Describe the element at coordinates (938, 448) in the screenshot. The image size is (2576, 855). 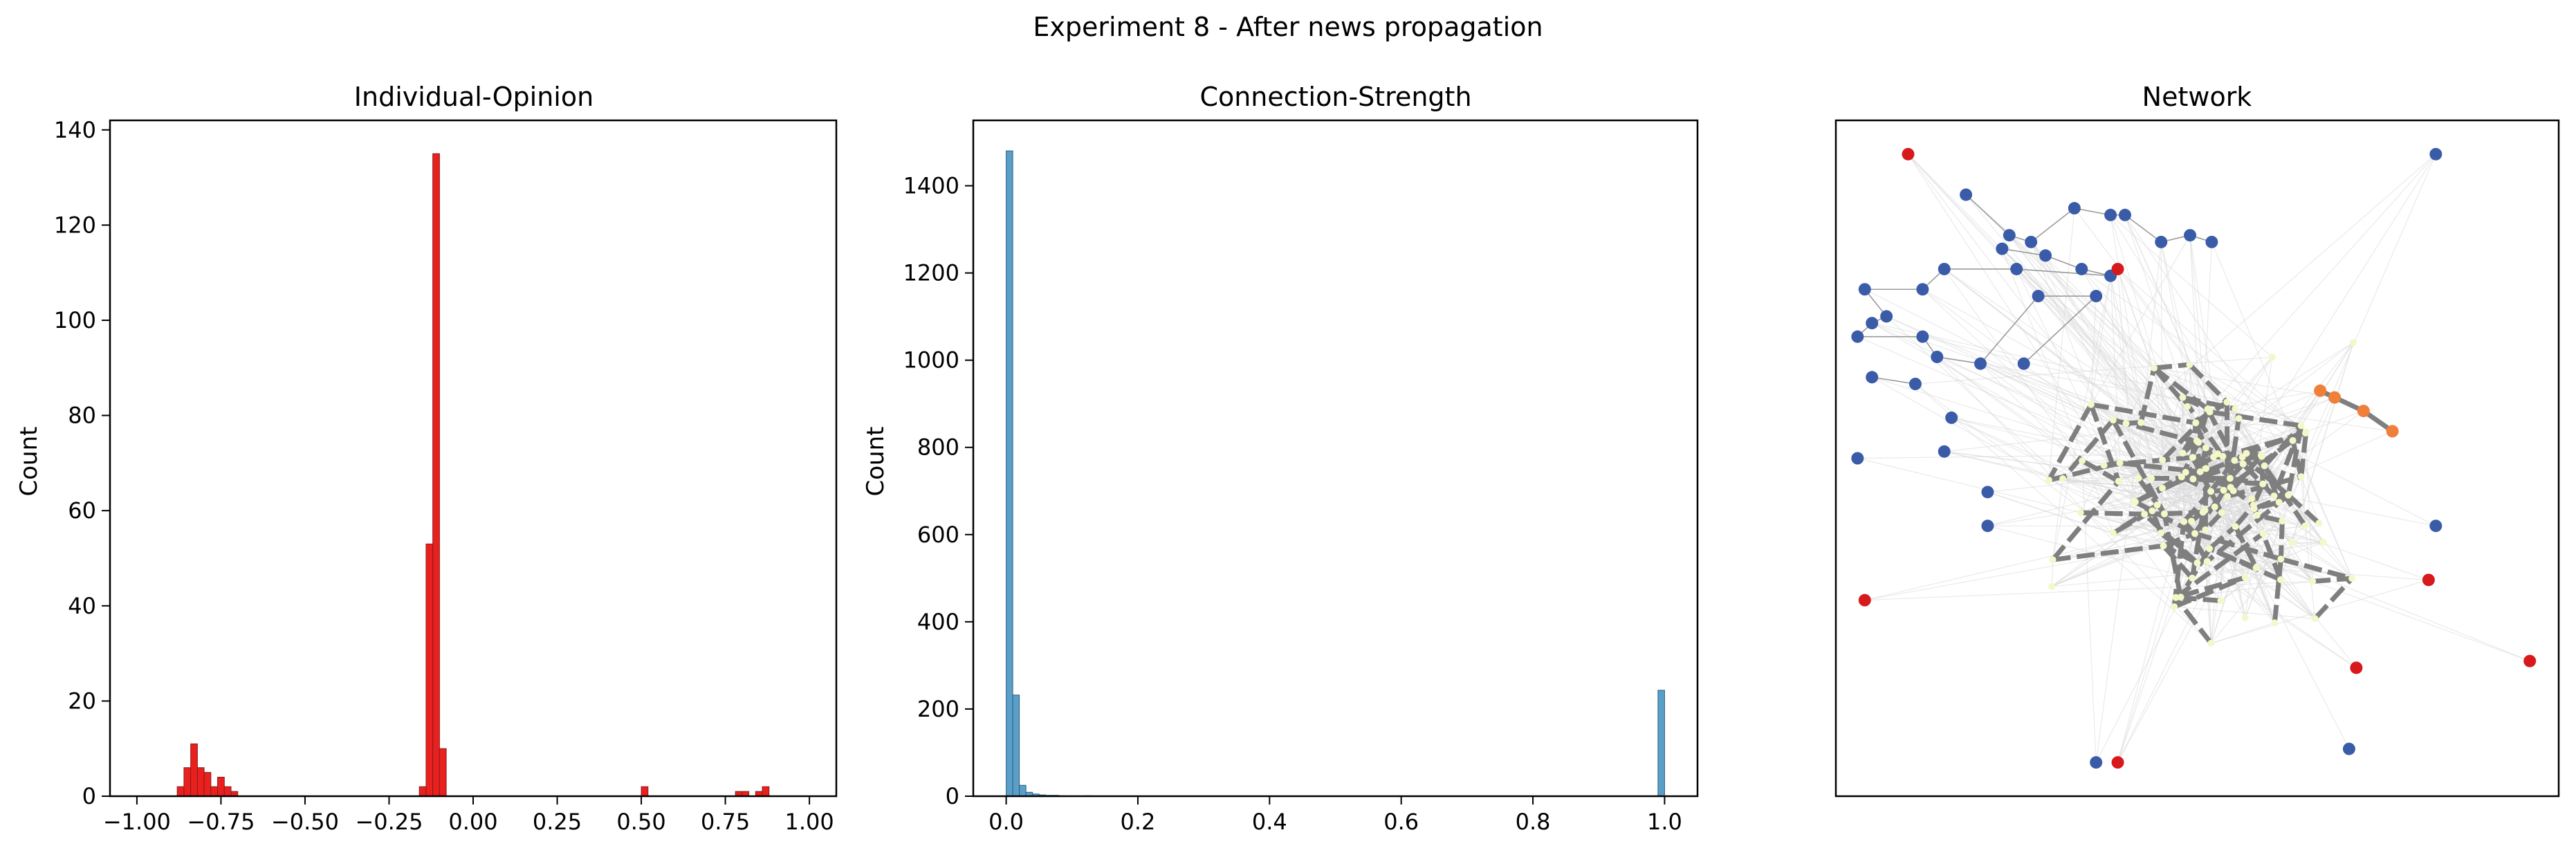
I see `strength-ytick-label: 800` at that location.